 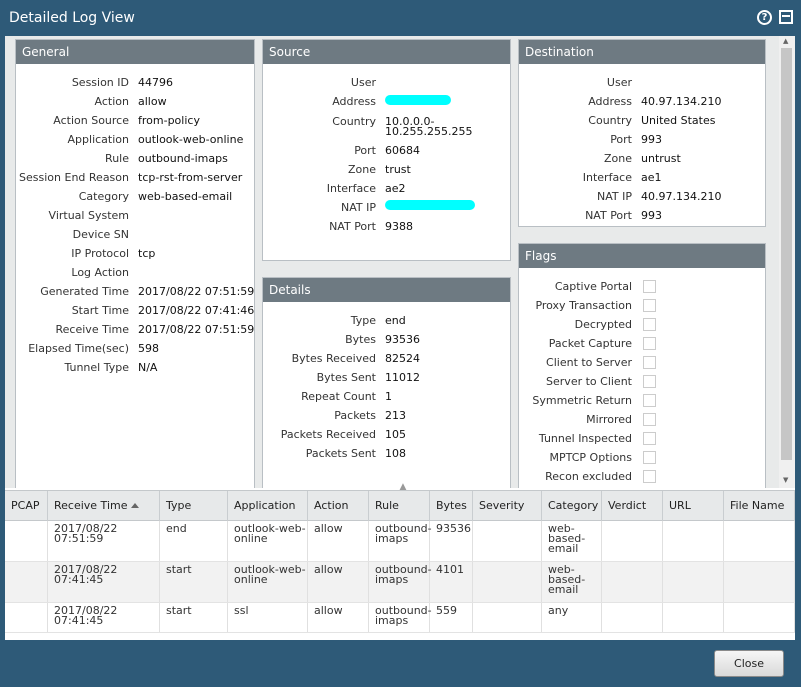 I want to click on flag-label: Server to Client, so click(x=589, y=381).